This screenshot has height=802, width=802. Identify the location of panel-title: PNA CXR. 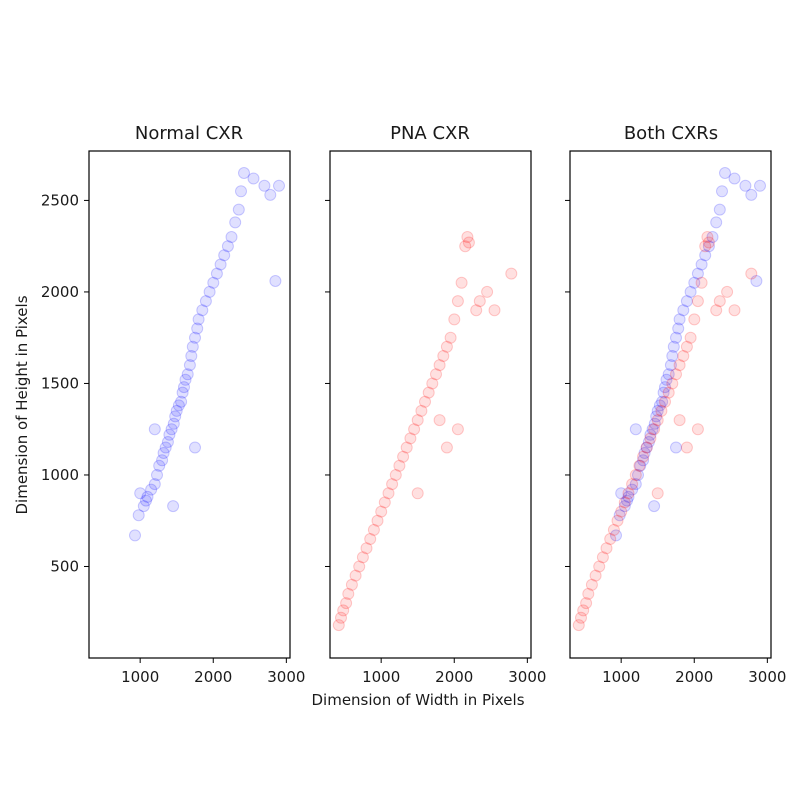
(430, 133).